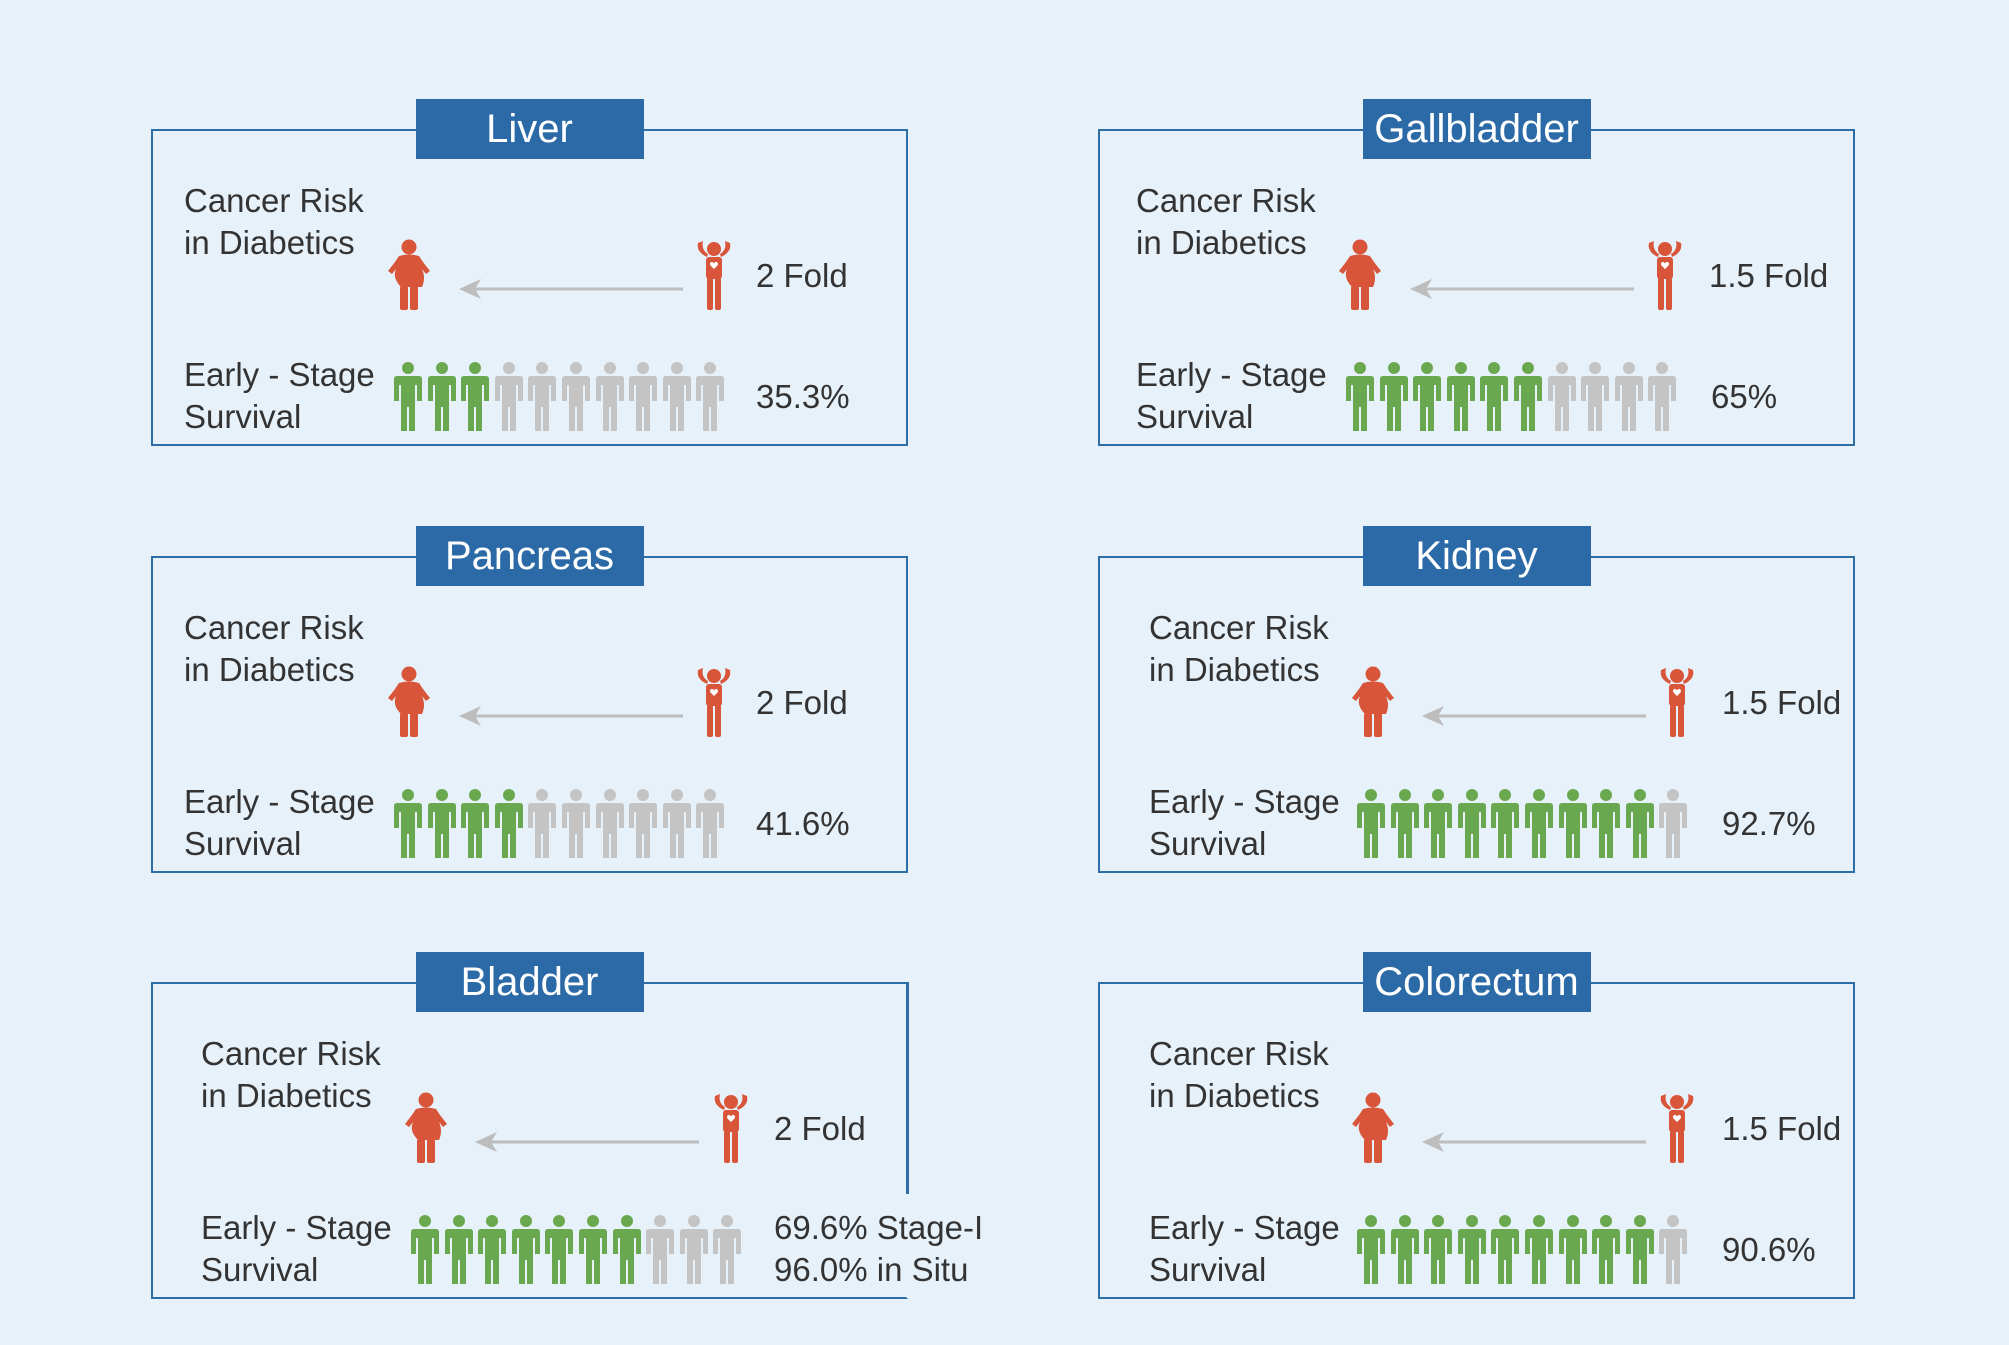 This screenshot has height=1345, width=2009. I want to click on panel-title: Kidney, so click(1476, 556).